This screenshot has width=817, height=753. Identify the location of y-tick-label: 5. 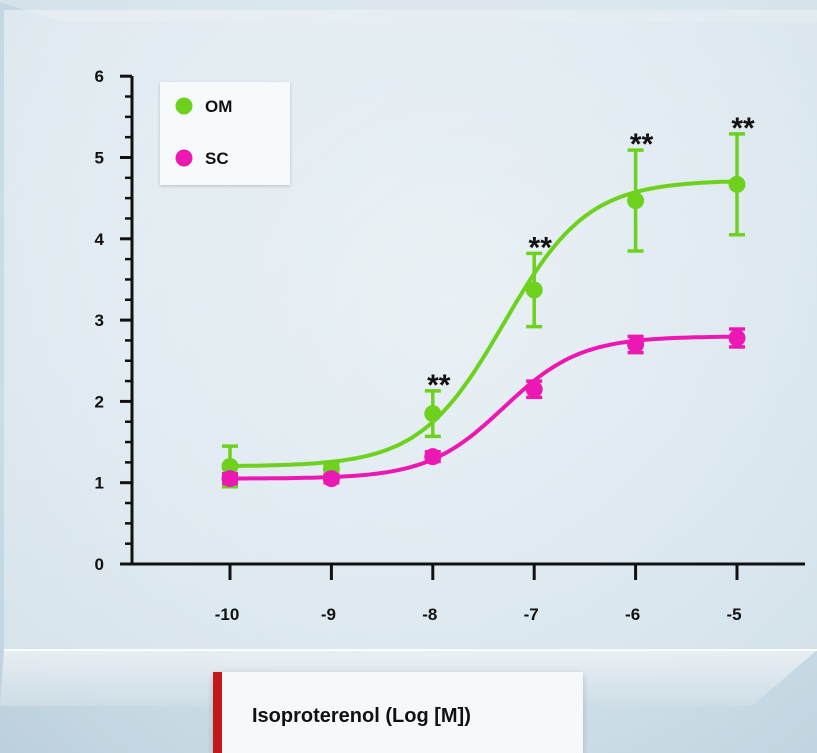
(99, 158).